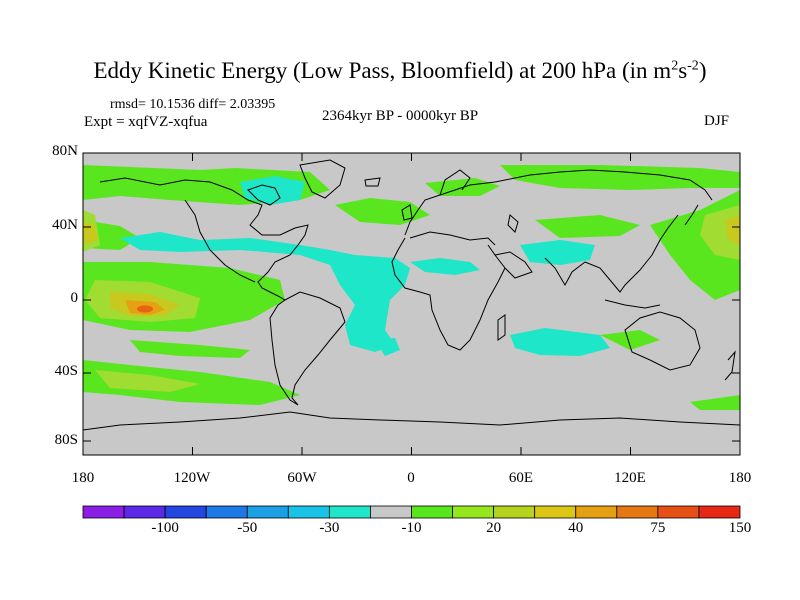 Image resolution: width=800 pixels, height=600 pixels. I want to click on coast-south-america, so click(307, 348).